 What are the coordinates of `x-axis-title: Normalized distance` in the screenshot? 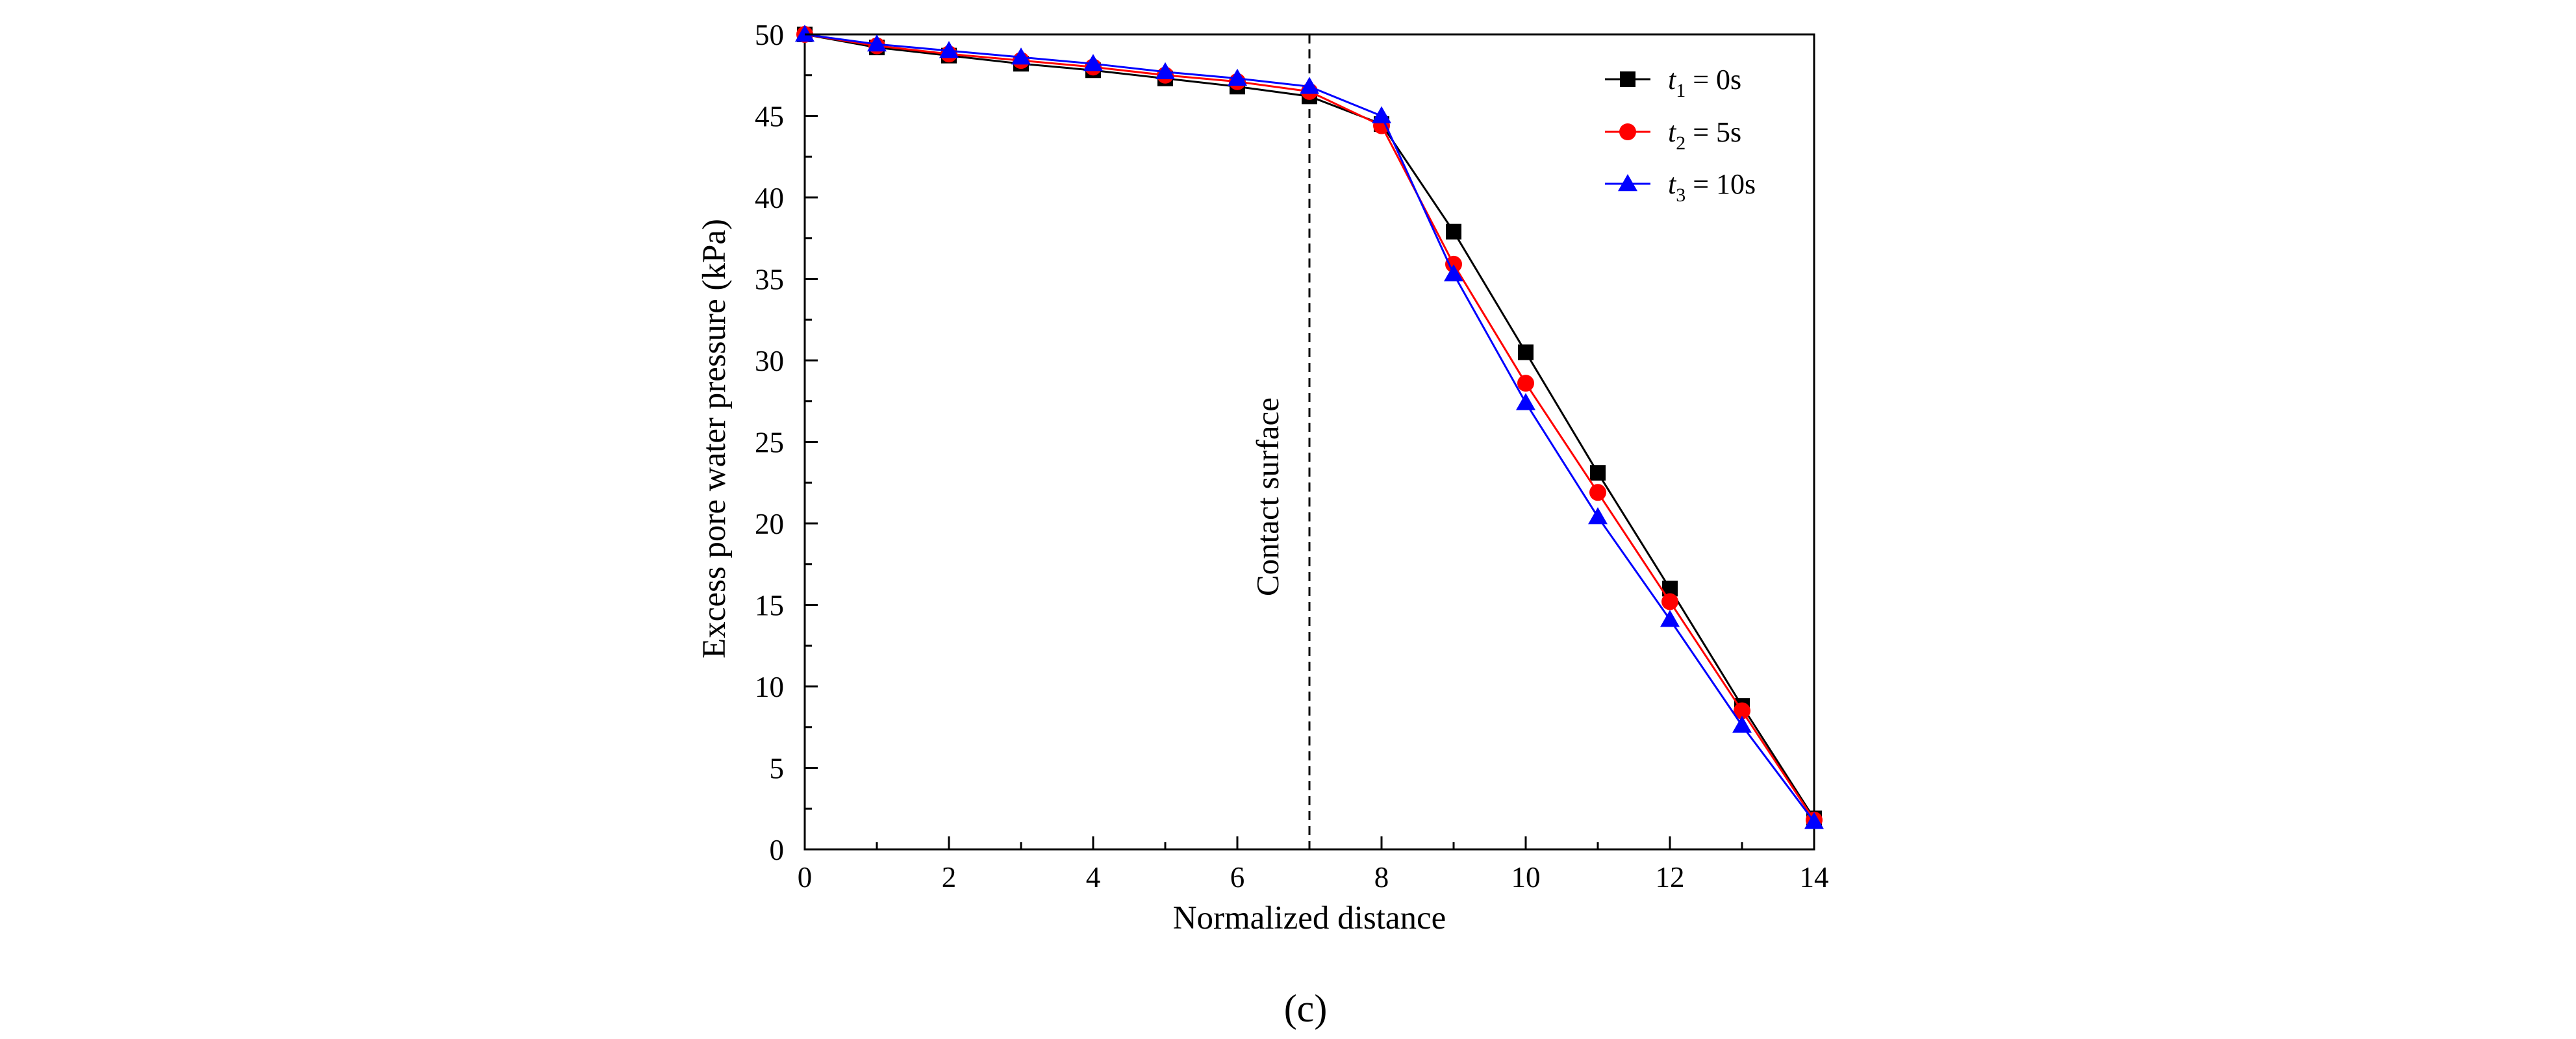 It's located at (1309, 918).